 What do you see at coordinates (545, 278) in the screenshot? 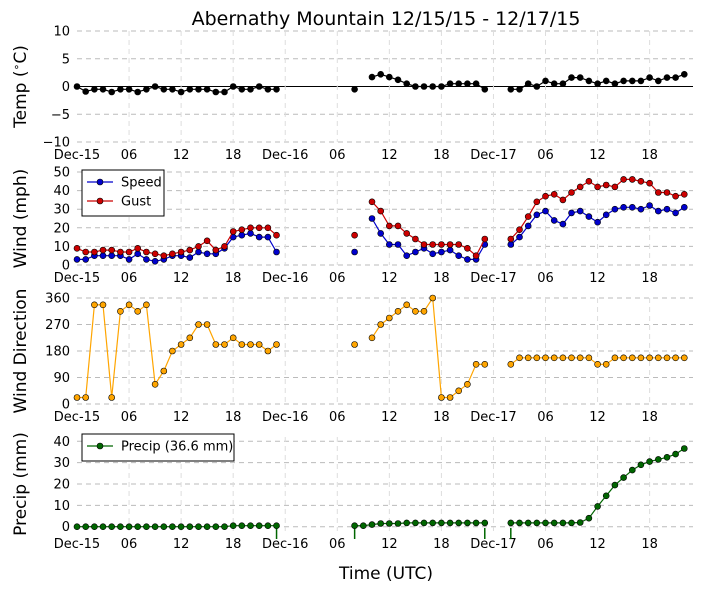
I see `x-tick-label: 06` at bounding box center [545, 278].